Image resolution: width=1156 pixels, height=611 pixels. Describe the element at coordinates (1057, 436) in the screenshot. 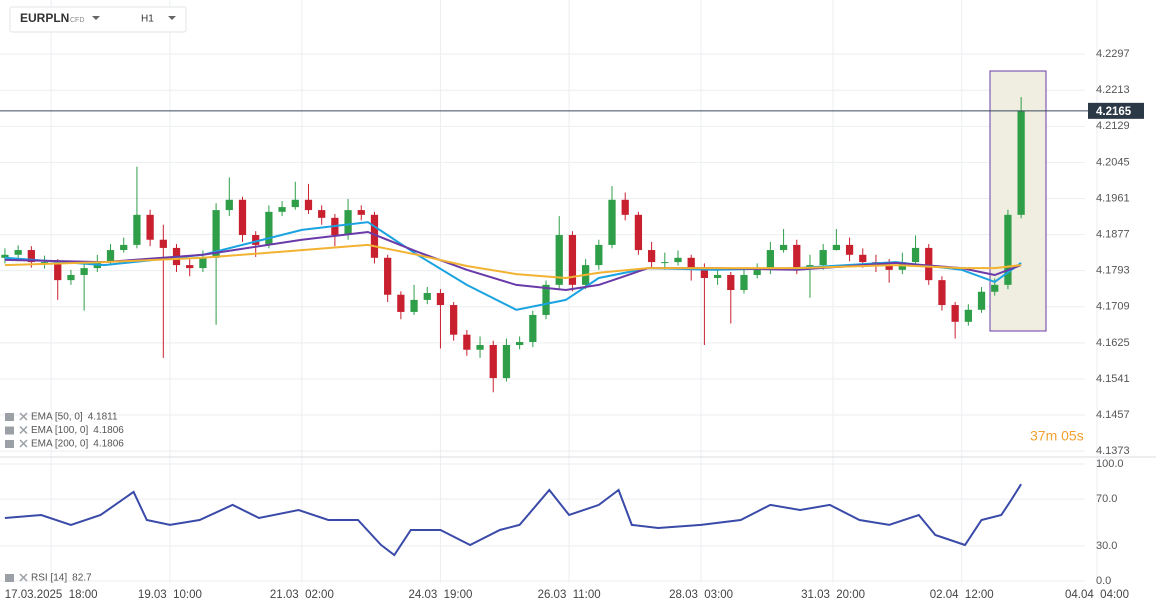

I see `countdown: 37m 05s` at that location.